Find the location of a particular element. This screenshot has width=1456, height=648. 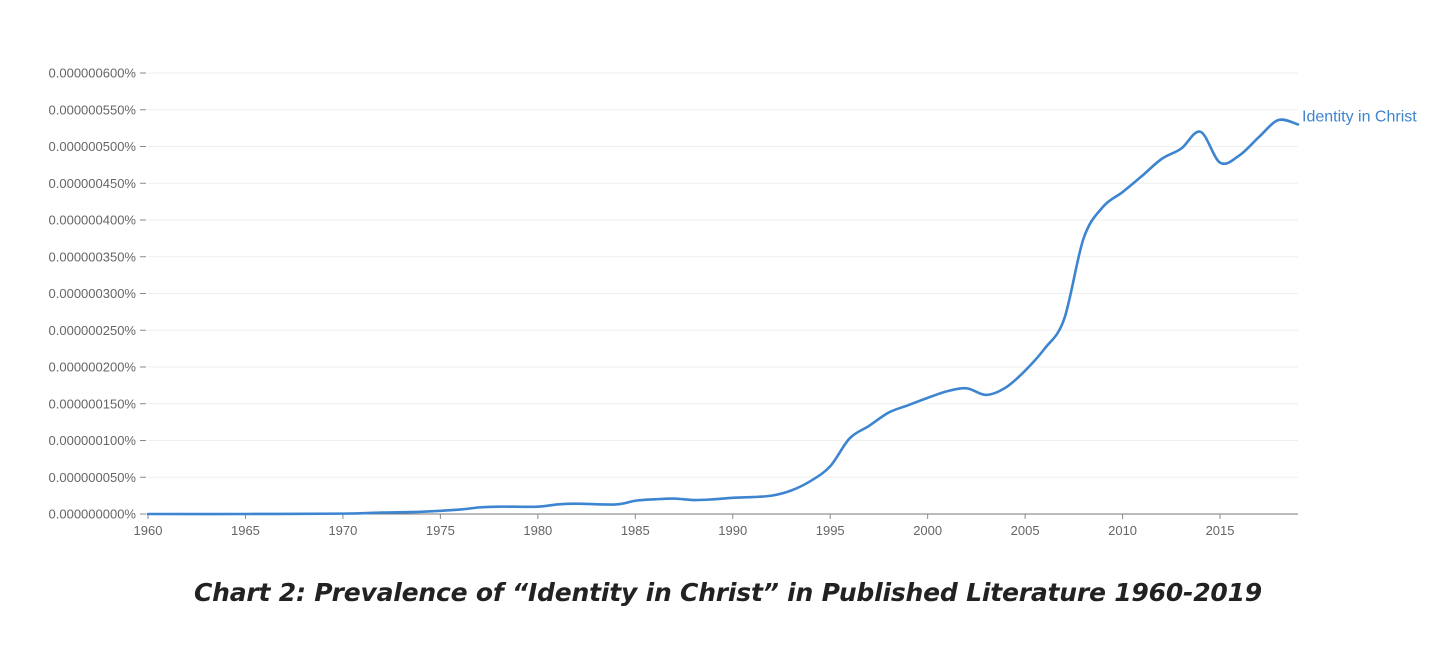

x-tick-label: 1965 is located at coordinates (245, 530).